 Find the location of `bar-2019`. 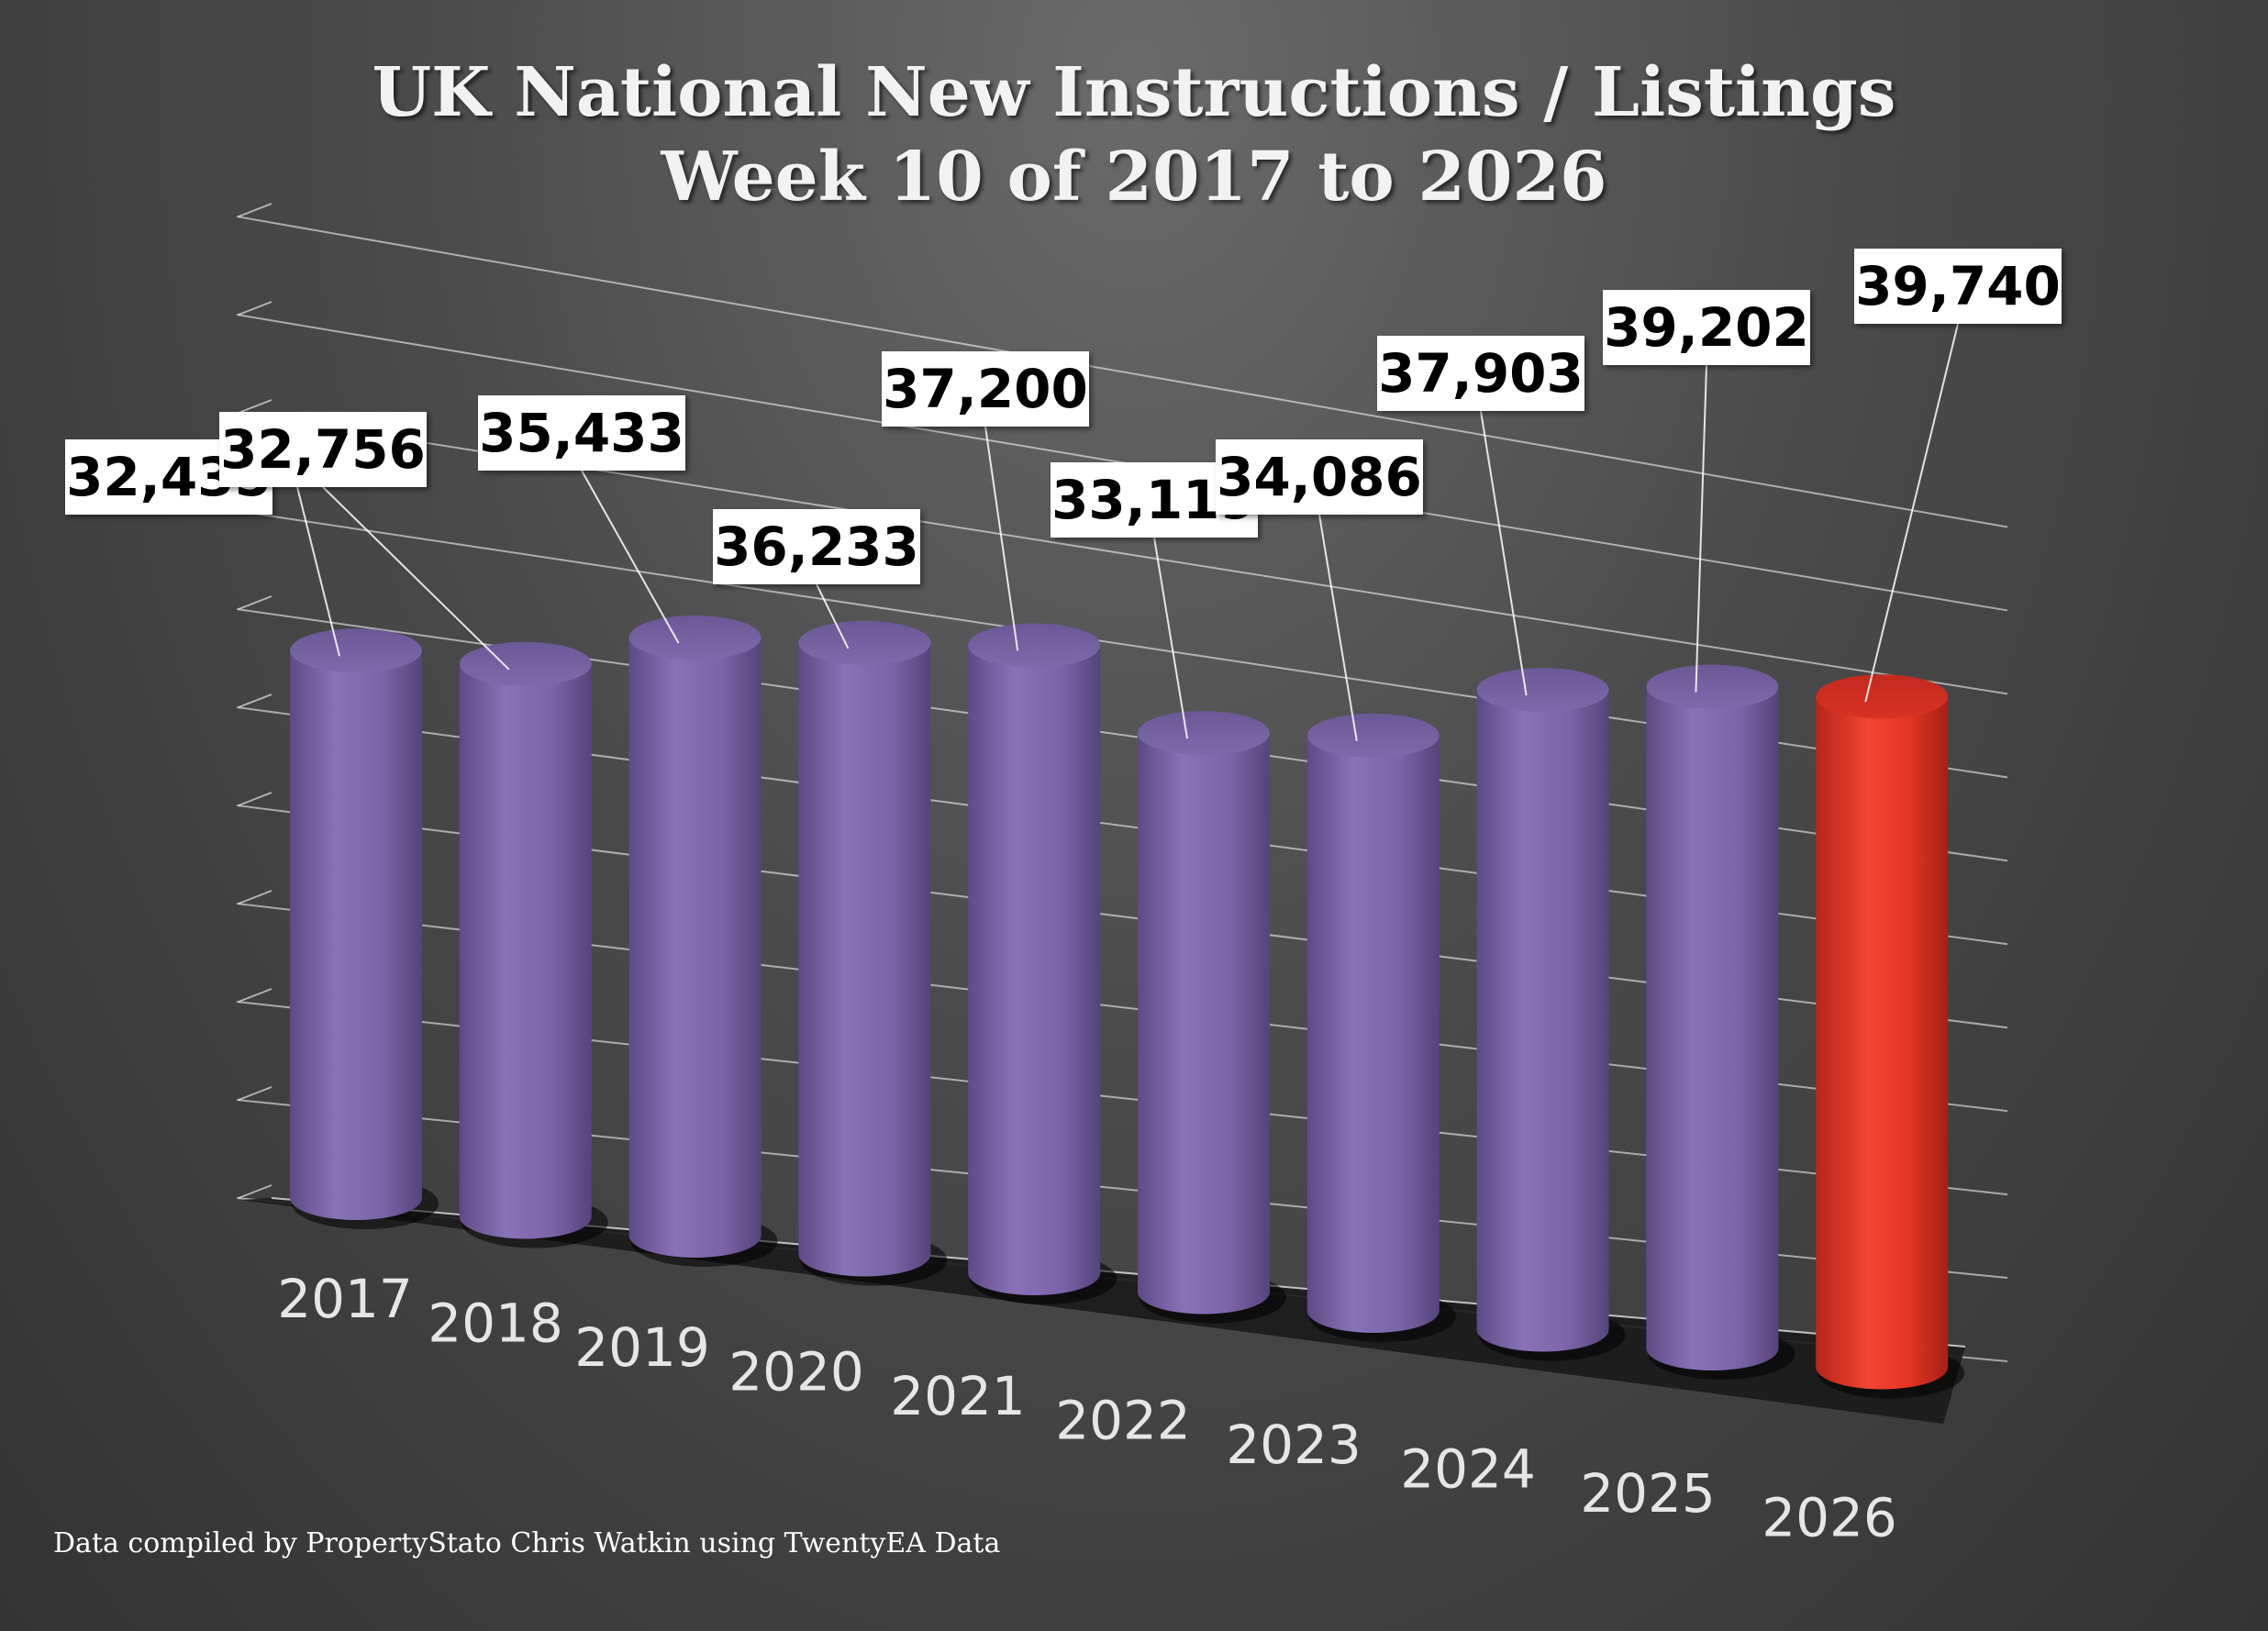

bar-2019 is located at coordinates (703, 941).